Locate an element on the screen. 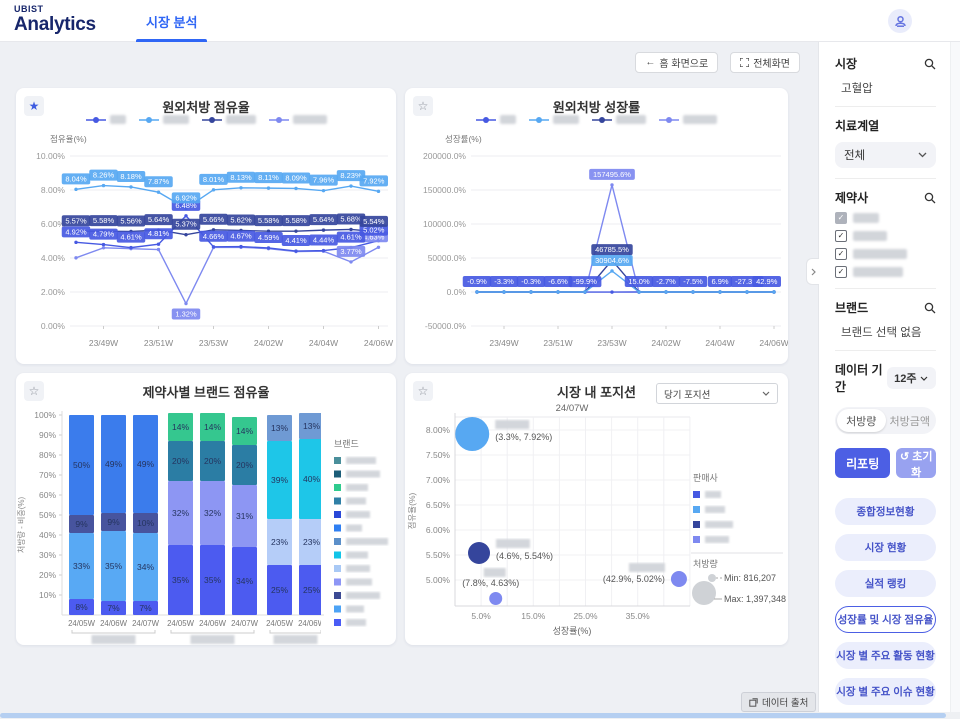 The height and width of the screenshot is (719, 960). menu-item-4: 시장 별 주요 활동 현황 is located at coordinates (885, 655).